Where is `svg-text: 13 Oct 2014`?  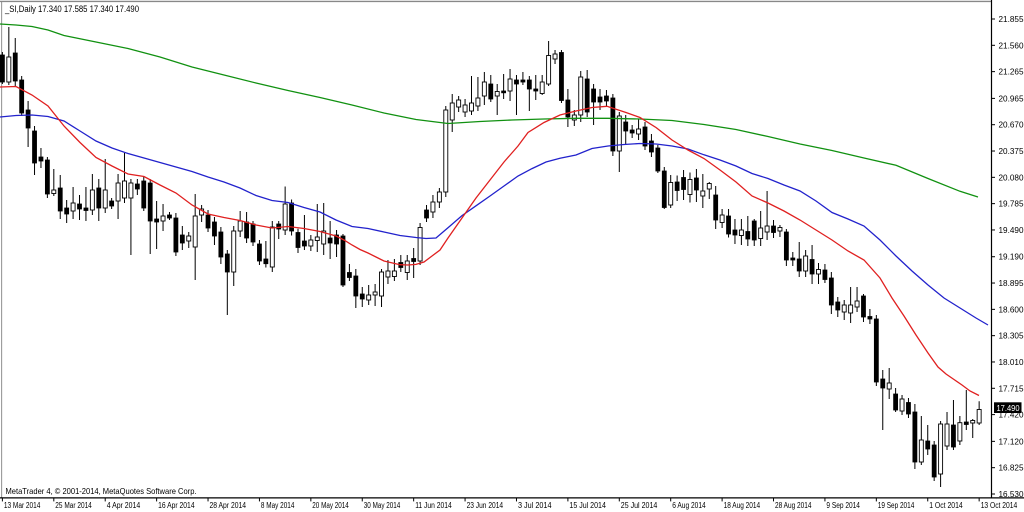 svg-text: 13 Oct 2014 is located at coordinates (999, 505).